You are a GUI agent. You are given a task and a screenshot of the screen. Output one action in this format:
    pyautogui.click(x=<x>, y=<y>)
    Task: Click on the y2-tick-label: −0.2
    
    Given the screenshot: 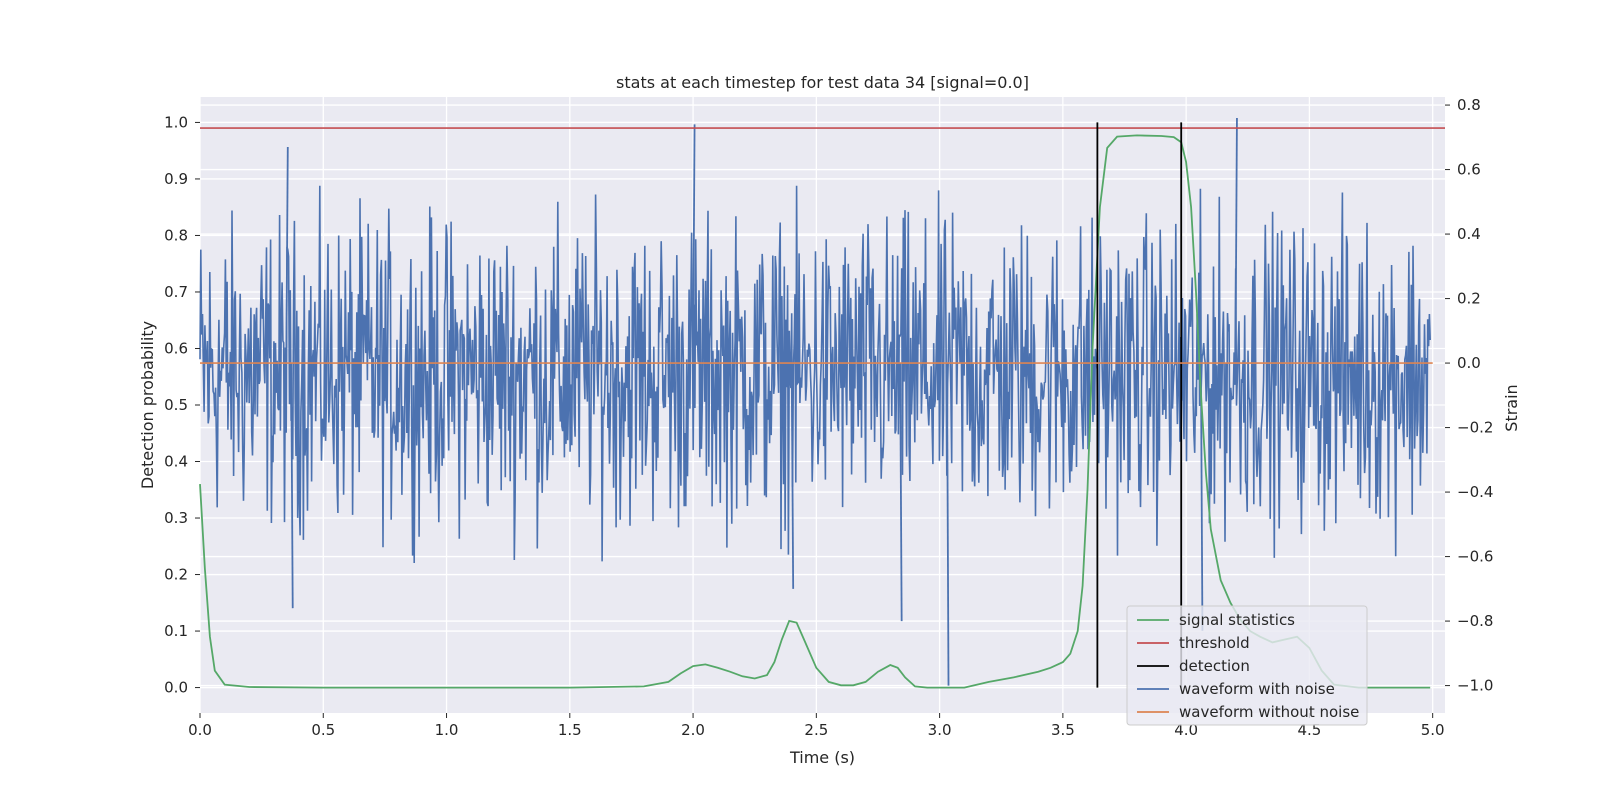 What is the action you would take?
    pyautogui.click(x=1475, y=428)
    